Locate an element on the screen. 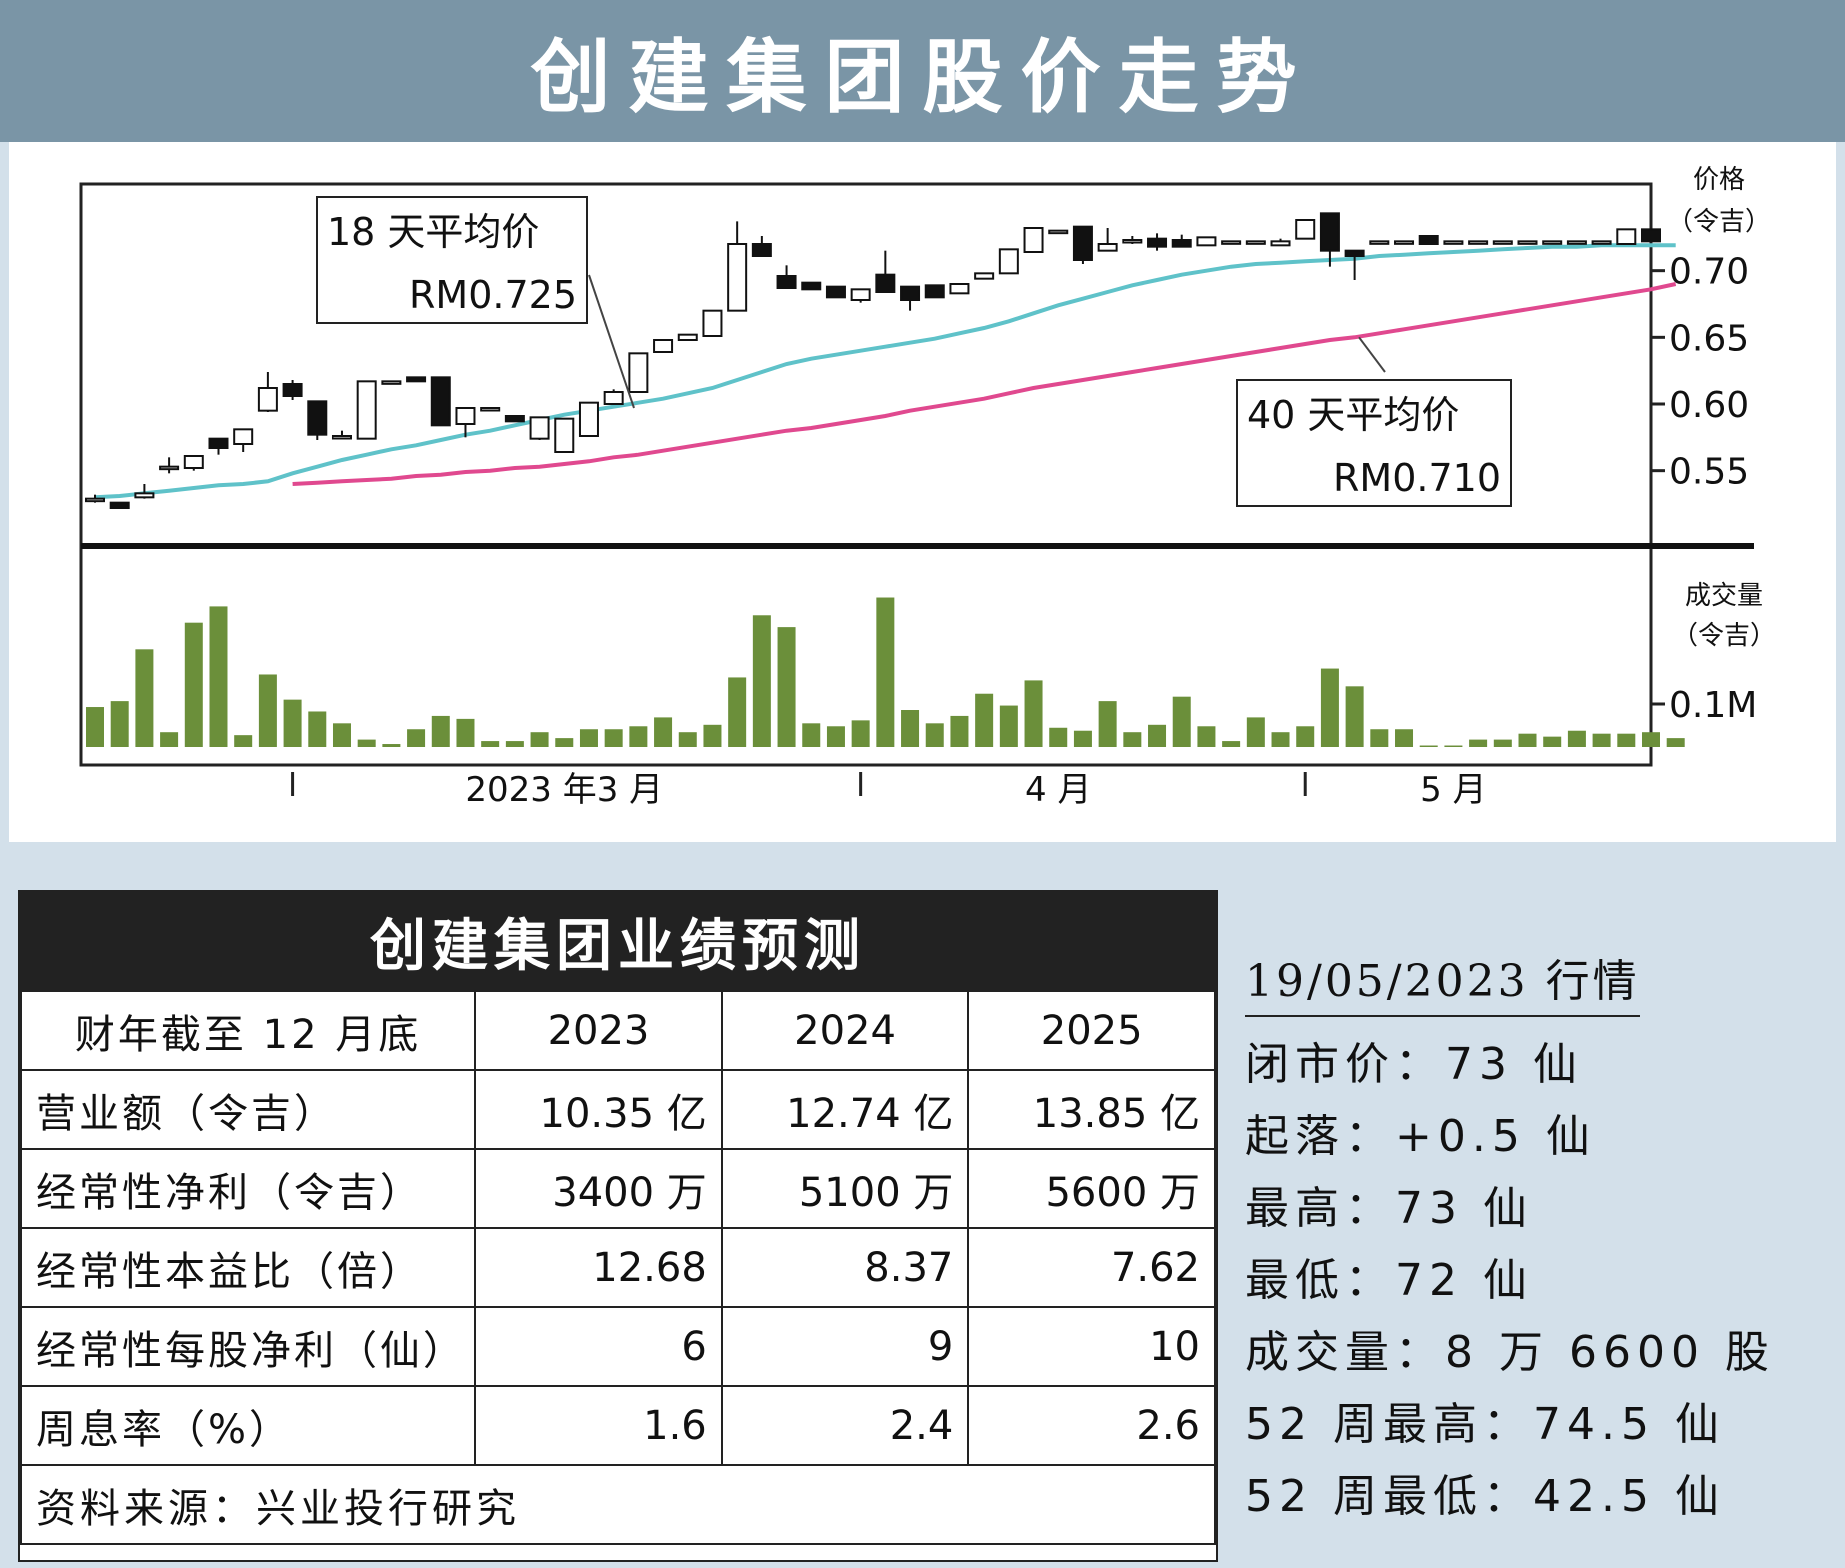  annotation-leader is located at coordinates (1372, 354).